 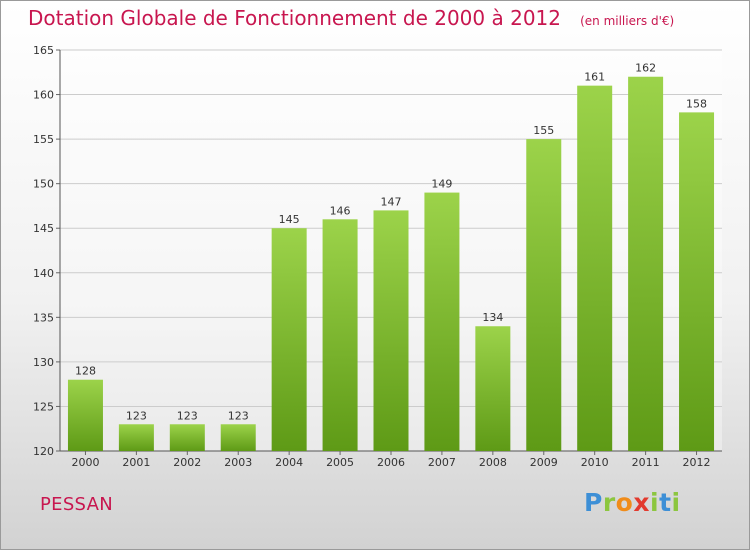 What do you see at coordinates (645, 68) in the screenshot?
I see `data-label-2011: 162` at bounding box center [645, 68].